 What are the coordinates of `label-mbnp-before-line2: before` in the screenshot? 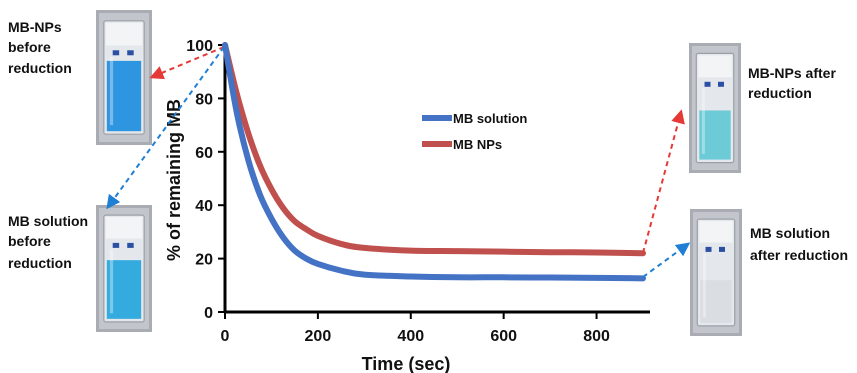 It's located at (29, 47).